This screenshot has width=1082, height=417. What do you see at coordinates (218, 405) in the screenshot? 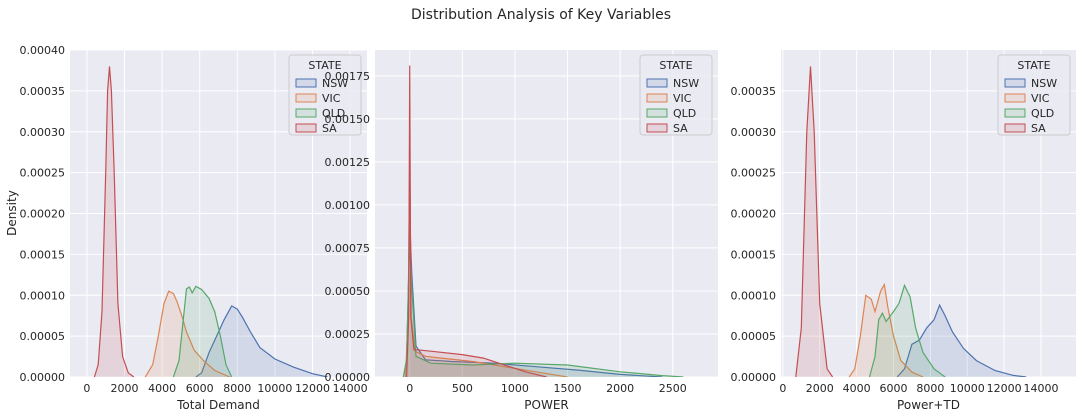
I see `x-axis-label: Total Demand` at bounding box center [218, 405].